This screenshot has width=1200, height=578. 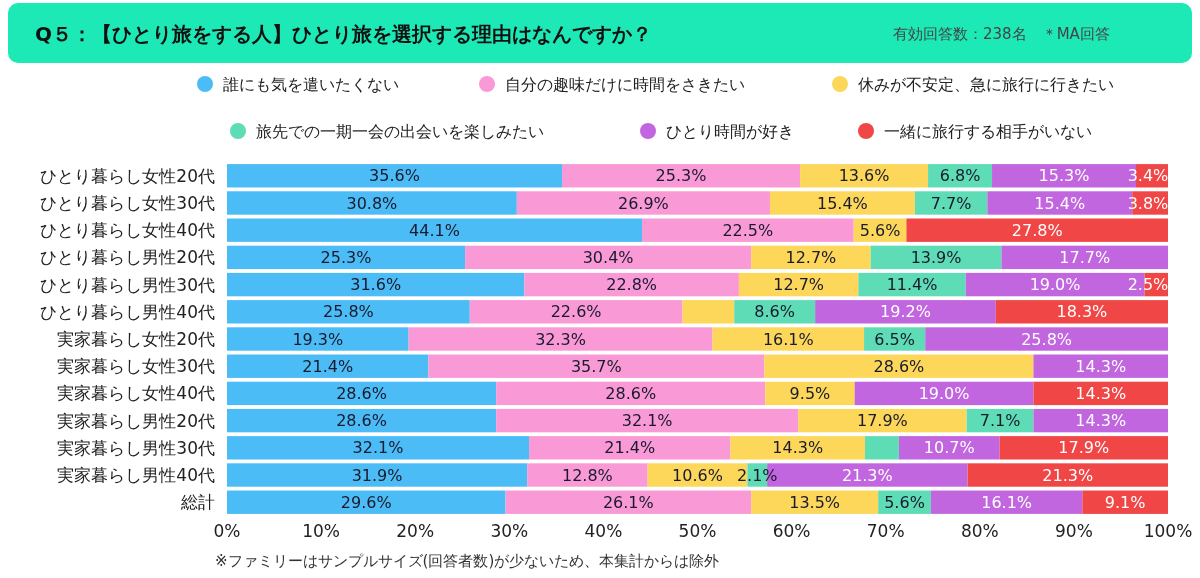 I want to click on data-label: 10.7%, so click(x=949, y=448).